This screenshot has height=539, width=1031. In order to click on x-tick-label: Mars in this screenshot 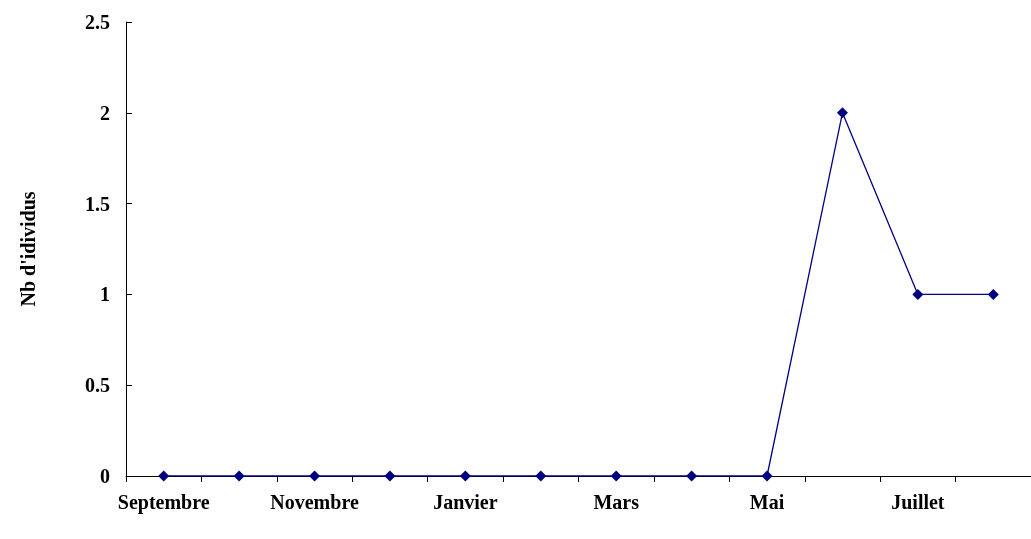, I will do `click(616, 502)`.